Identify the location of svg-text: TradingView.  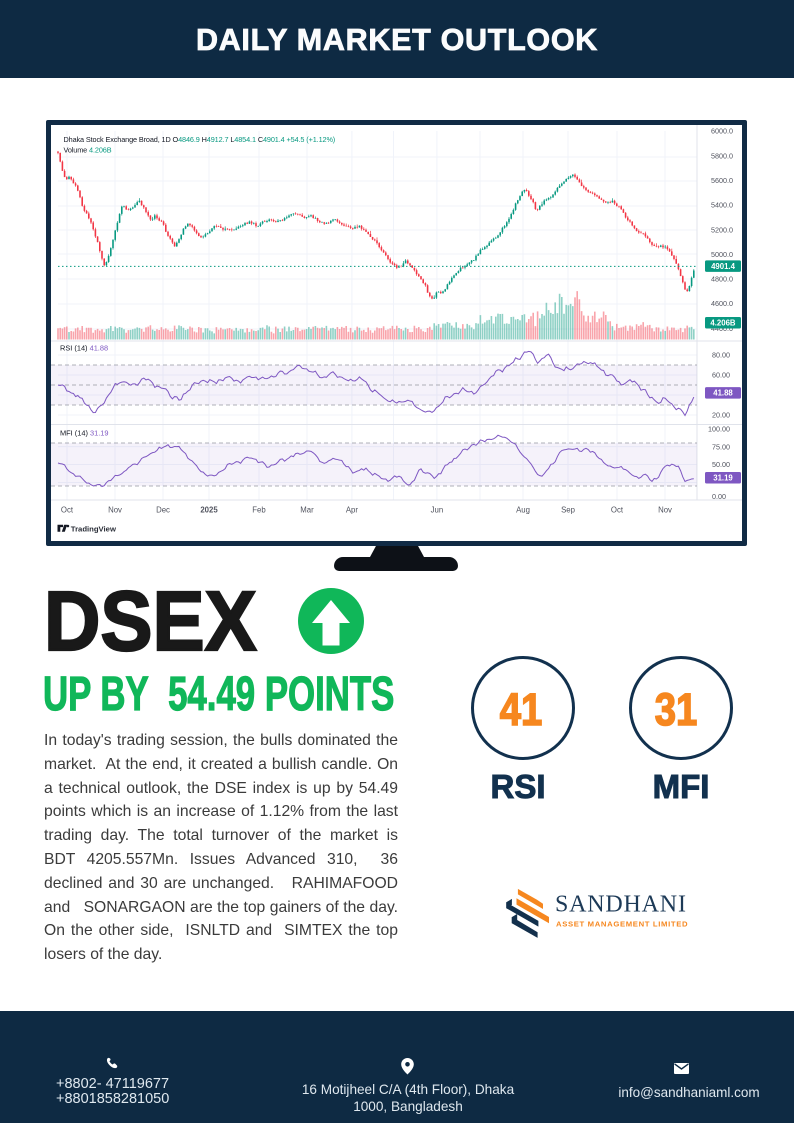
(93, 528).